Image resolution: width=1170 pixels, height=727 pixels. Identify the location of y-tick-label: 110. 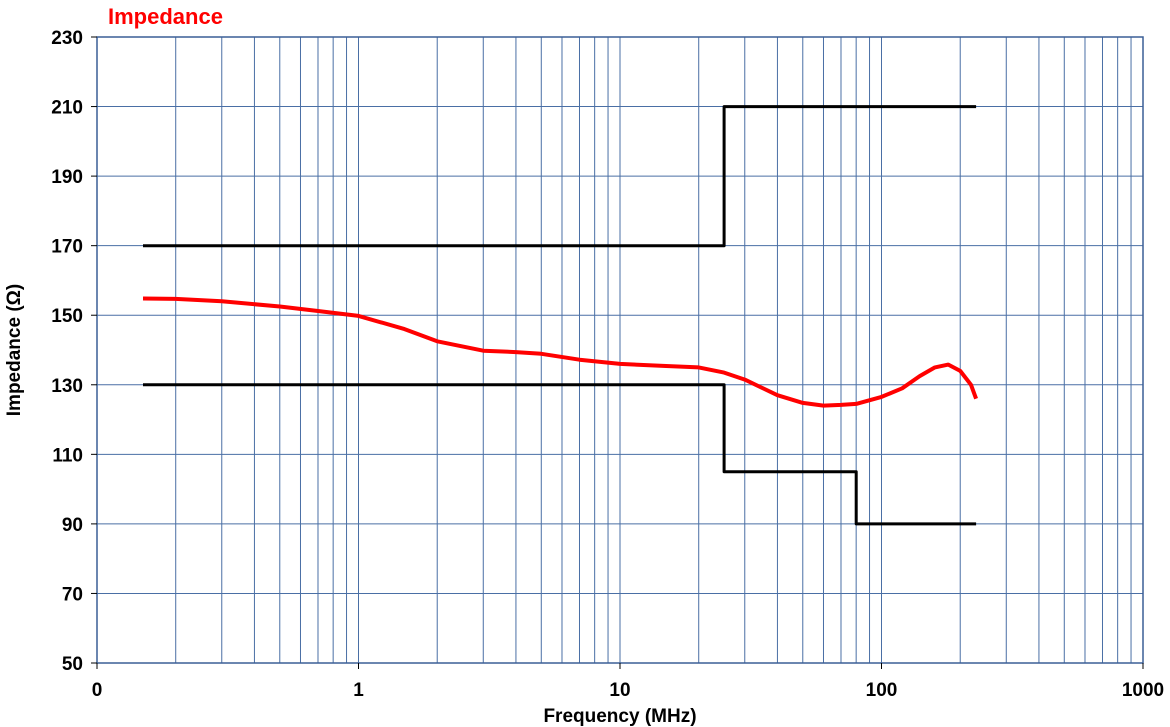
(67, 455).